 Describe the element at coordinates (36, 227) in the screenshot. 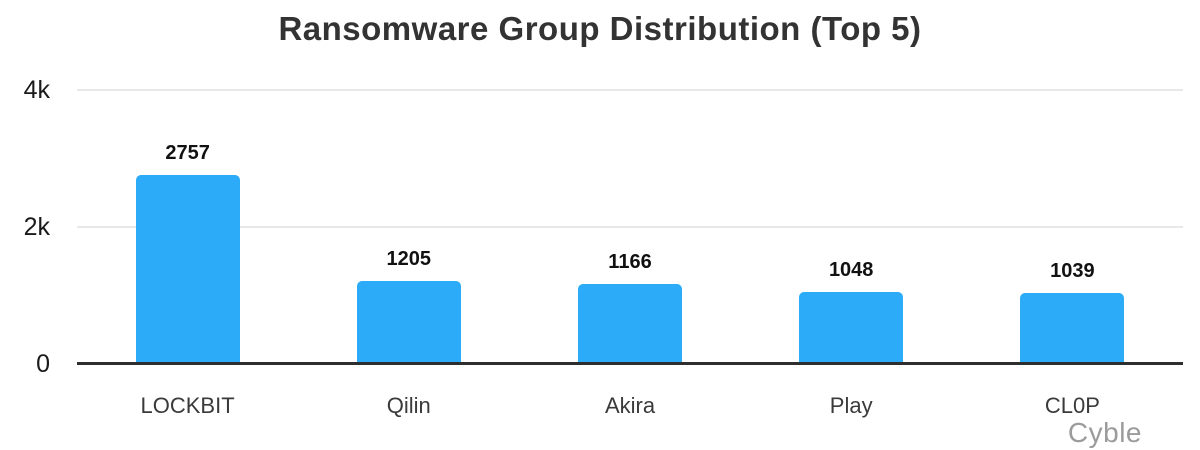

I see `y-tick-label: 2k` at that location.